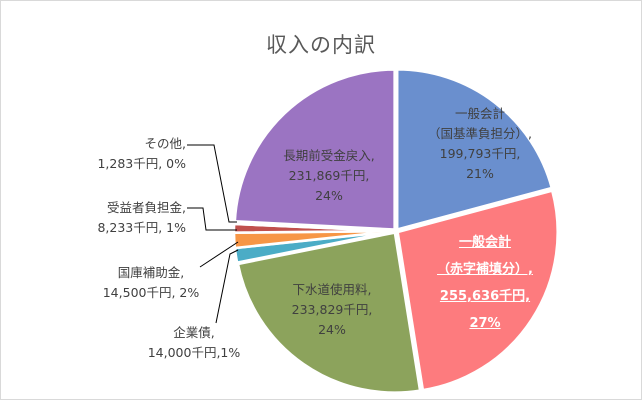 This screenshot has width=642, height=400. I want to click on label-line: 国庫補助金,, so click(151, 272).